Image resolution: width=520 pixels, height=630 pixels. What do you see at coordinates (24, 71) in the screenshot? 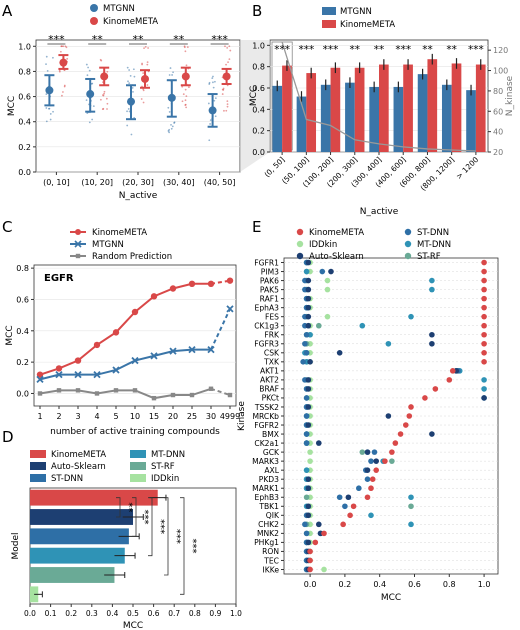
I see `y-tick-label: 0.8` at bounding box center [24, 71].